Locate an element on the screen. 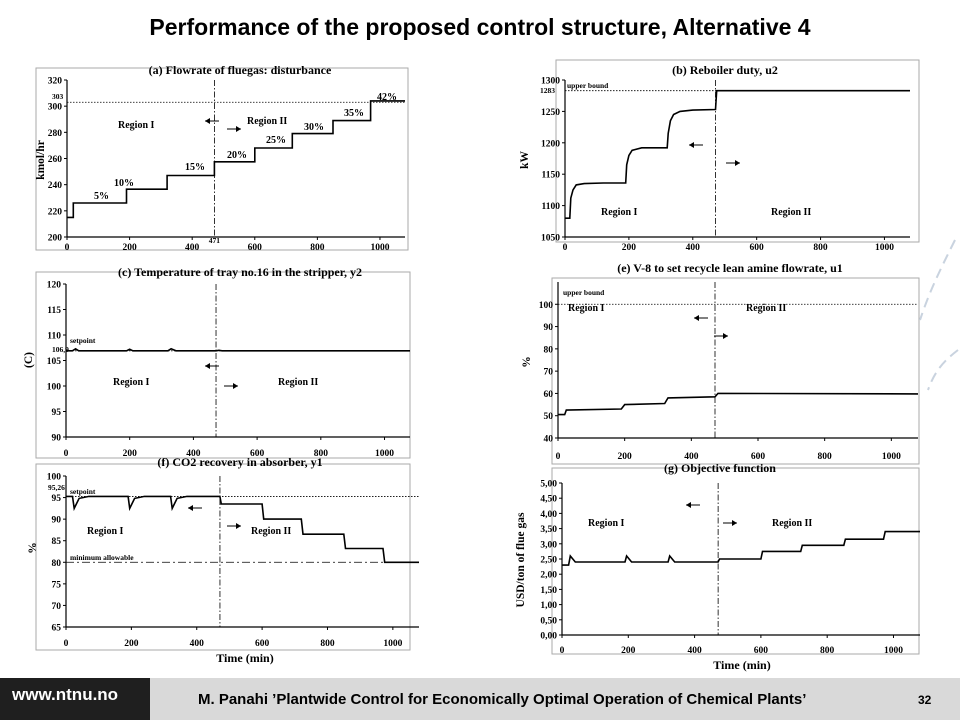 This screenshot has width=960, height=720. y-axis-label: kmol/hr is located at coordinates (41, 160).